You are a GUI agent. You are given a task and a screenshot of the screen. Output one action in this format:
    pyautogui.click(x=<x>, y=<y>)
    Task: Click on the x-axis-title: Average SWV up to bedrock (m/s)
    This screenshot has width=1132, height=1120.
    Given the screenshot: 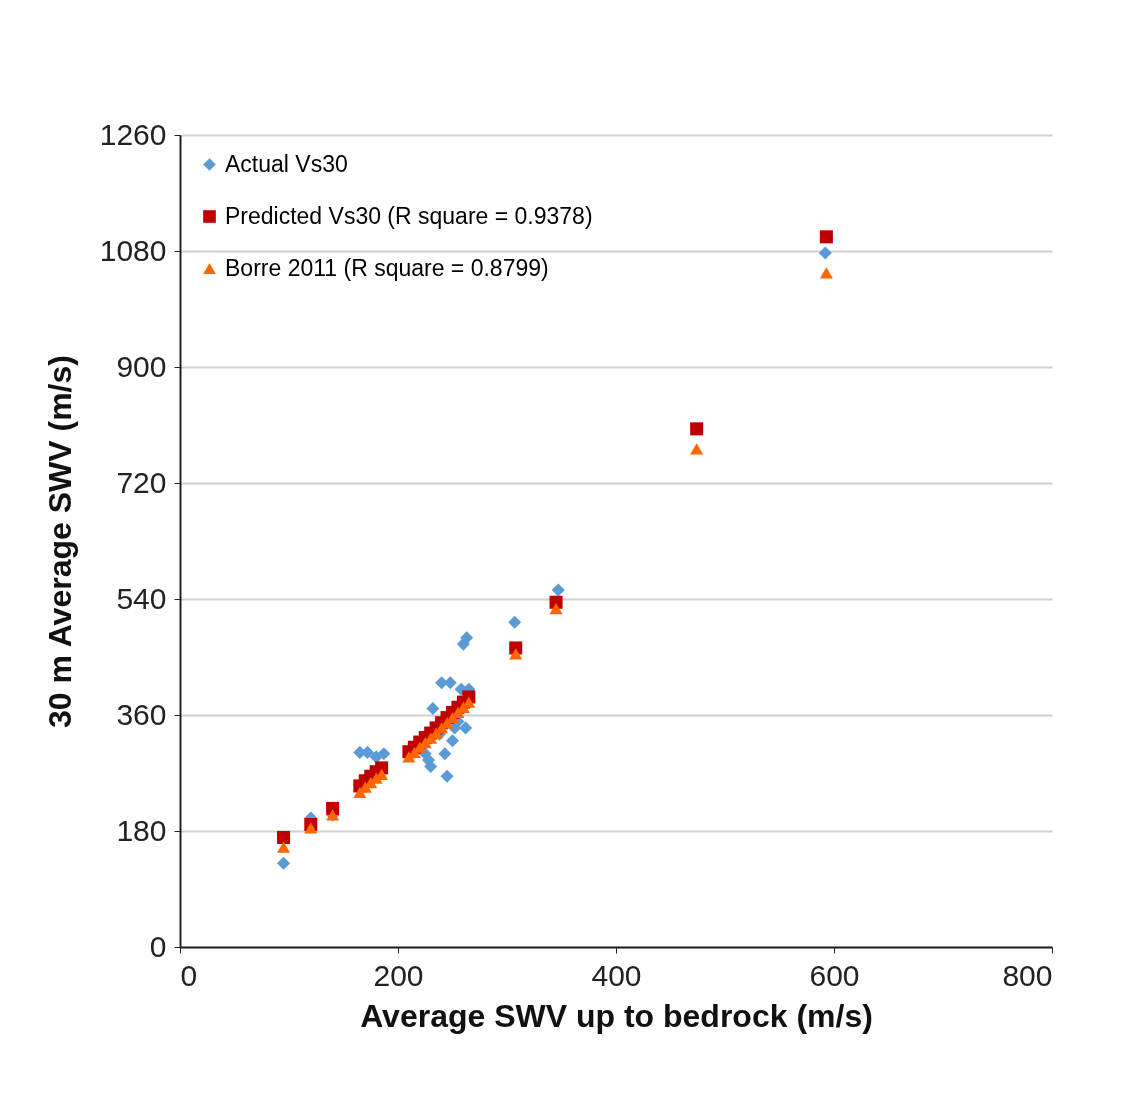 What is the action you would take?
    pyautogui.click(x=616, y=1015)
    